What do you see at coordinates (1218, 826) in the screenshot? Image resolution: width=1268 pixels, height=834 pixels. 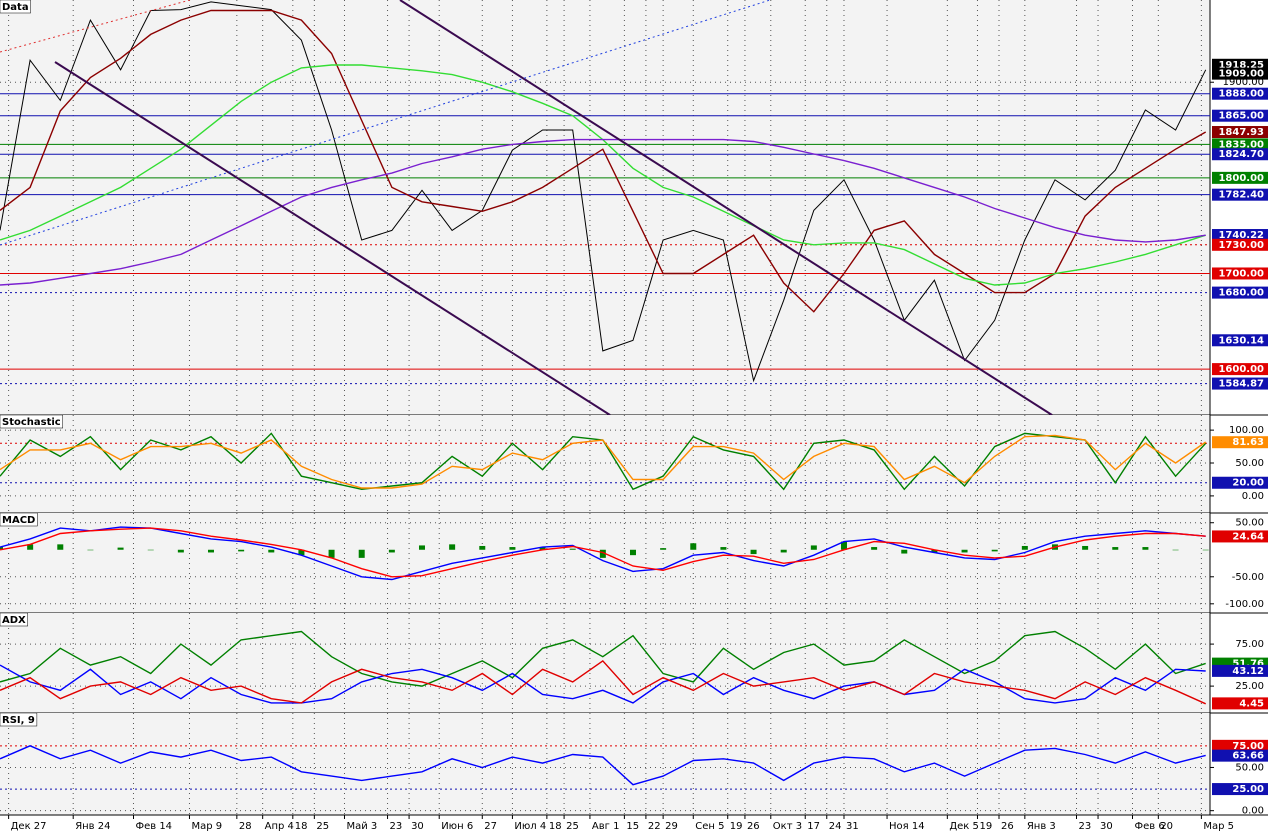 I see `x-tick-label: Мар 5` at bounding box center [1218, 826].